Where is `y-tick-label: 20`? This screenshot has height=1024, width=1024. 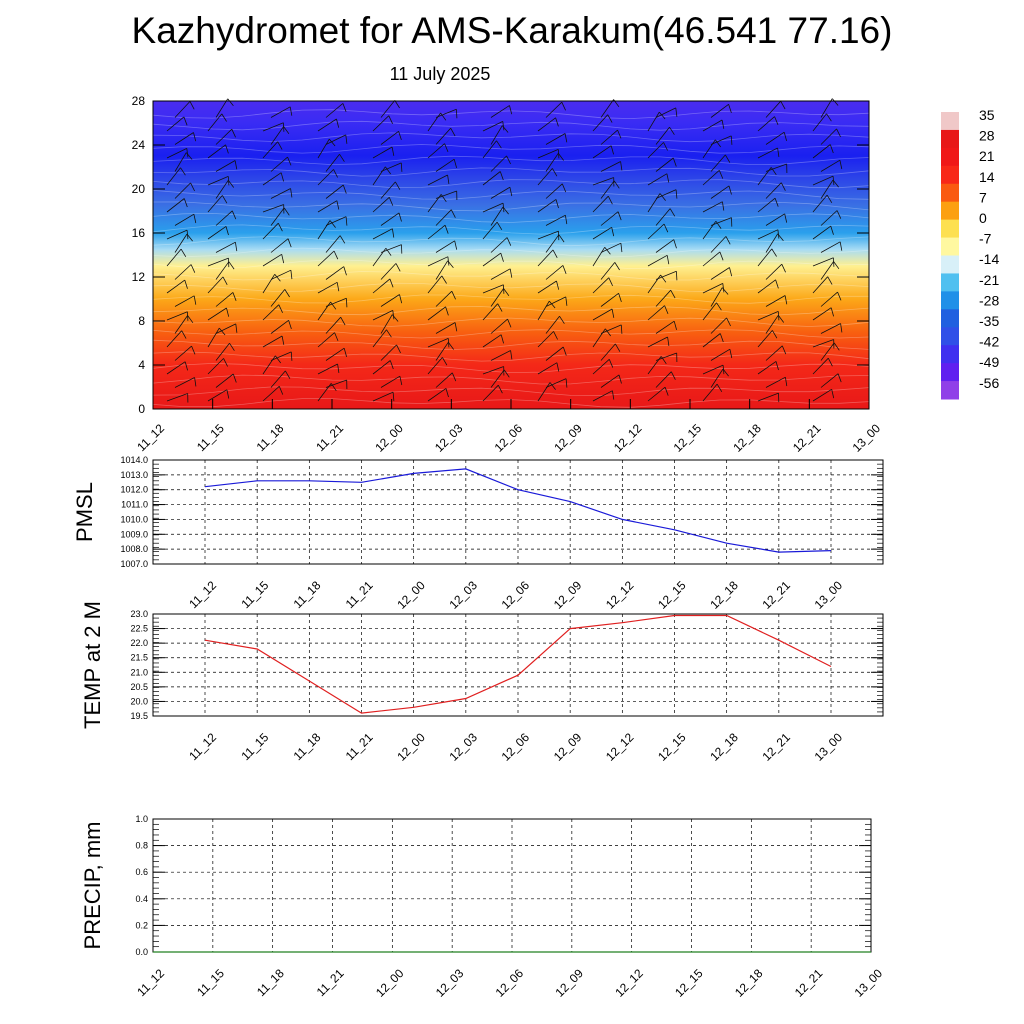 y-tick-label: 20 is located at coordinates (139, 189).